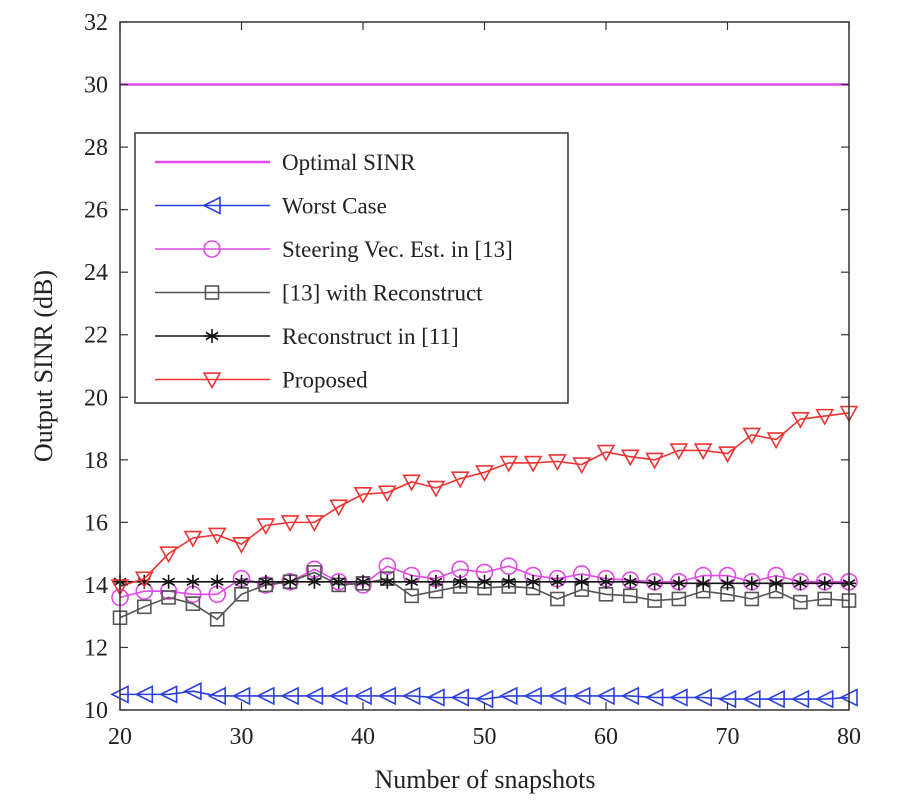  Describe the element at coordinates (96, 86) in the screenshot. I see `y-tick-label: 30` at that location.